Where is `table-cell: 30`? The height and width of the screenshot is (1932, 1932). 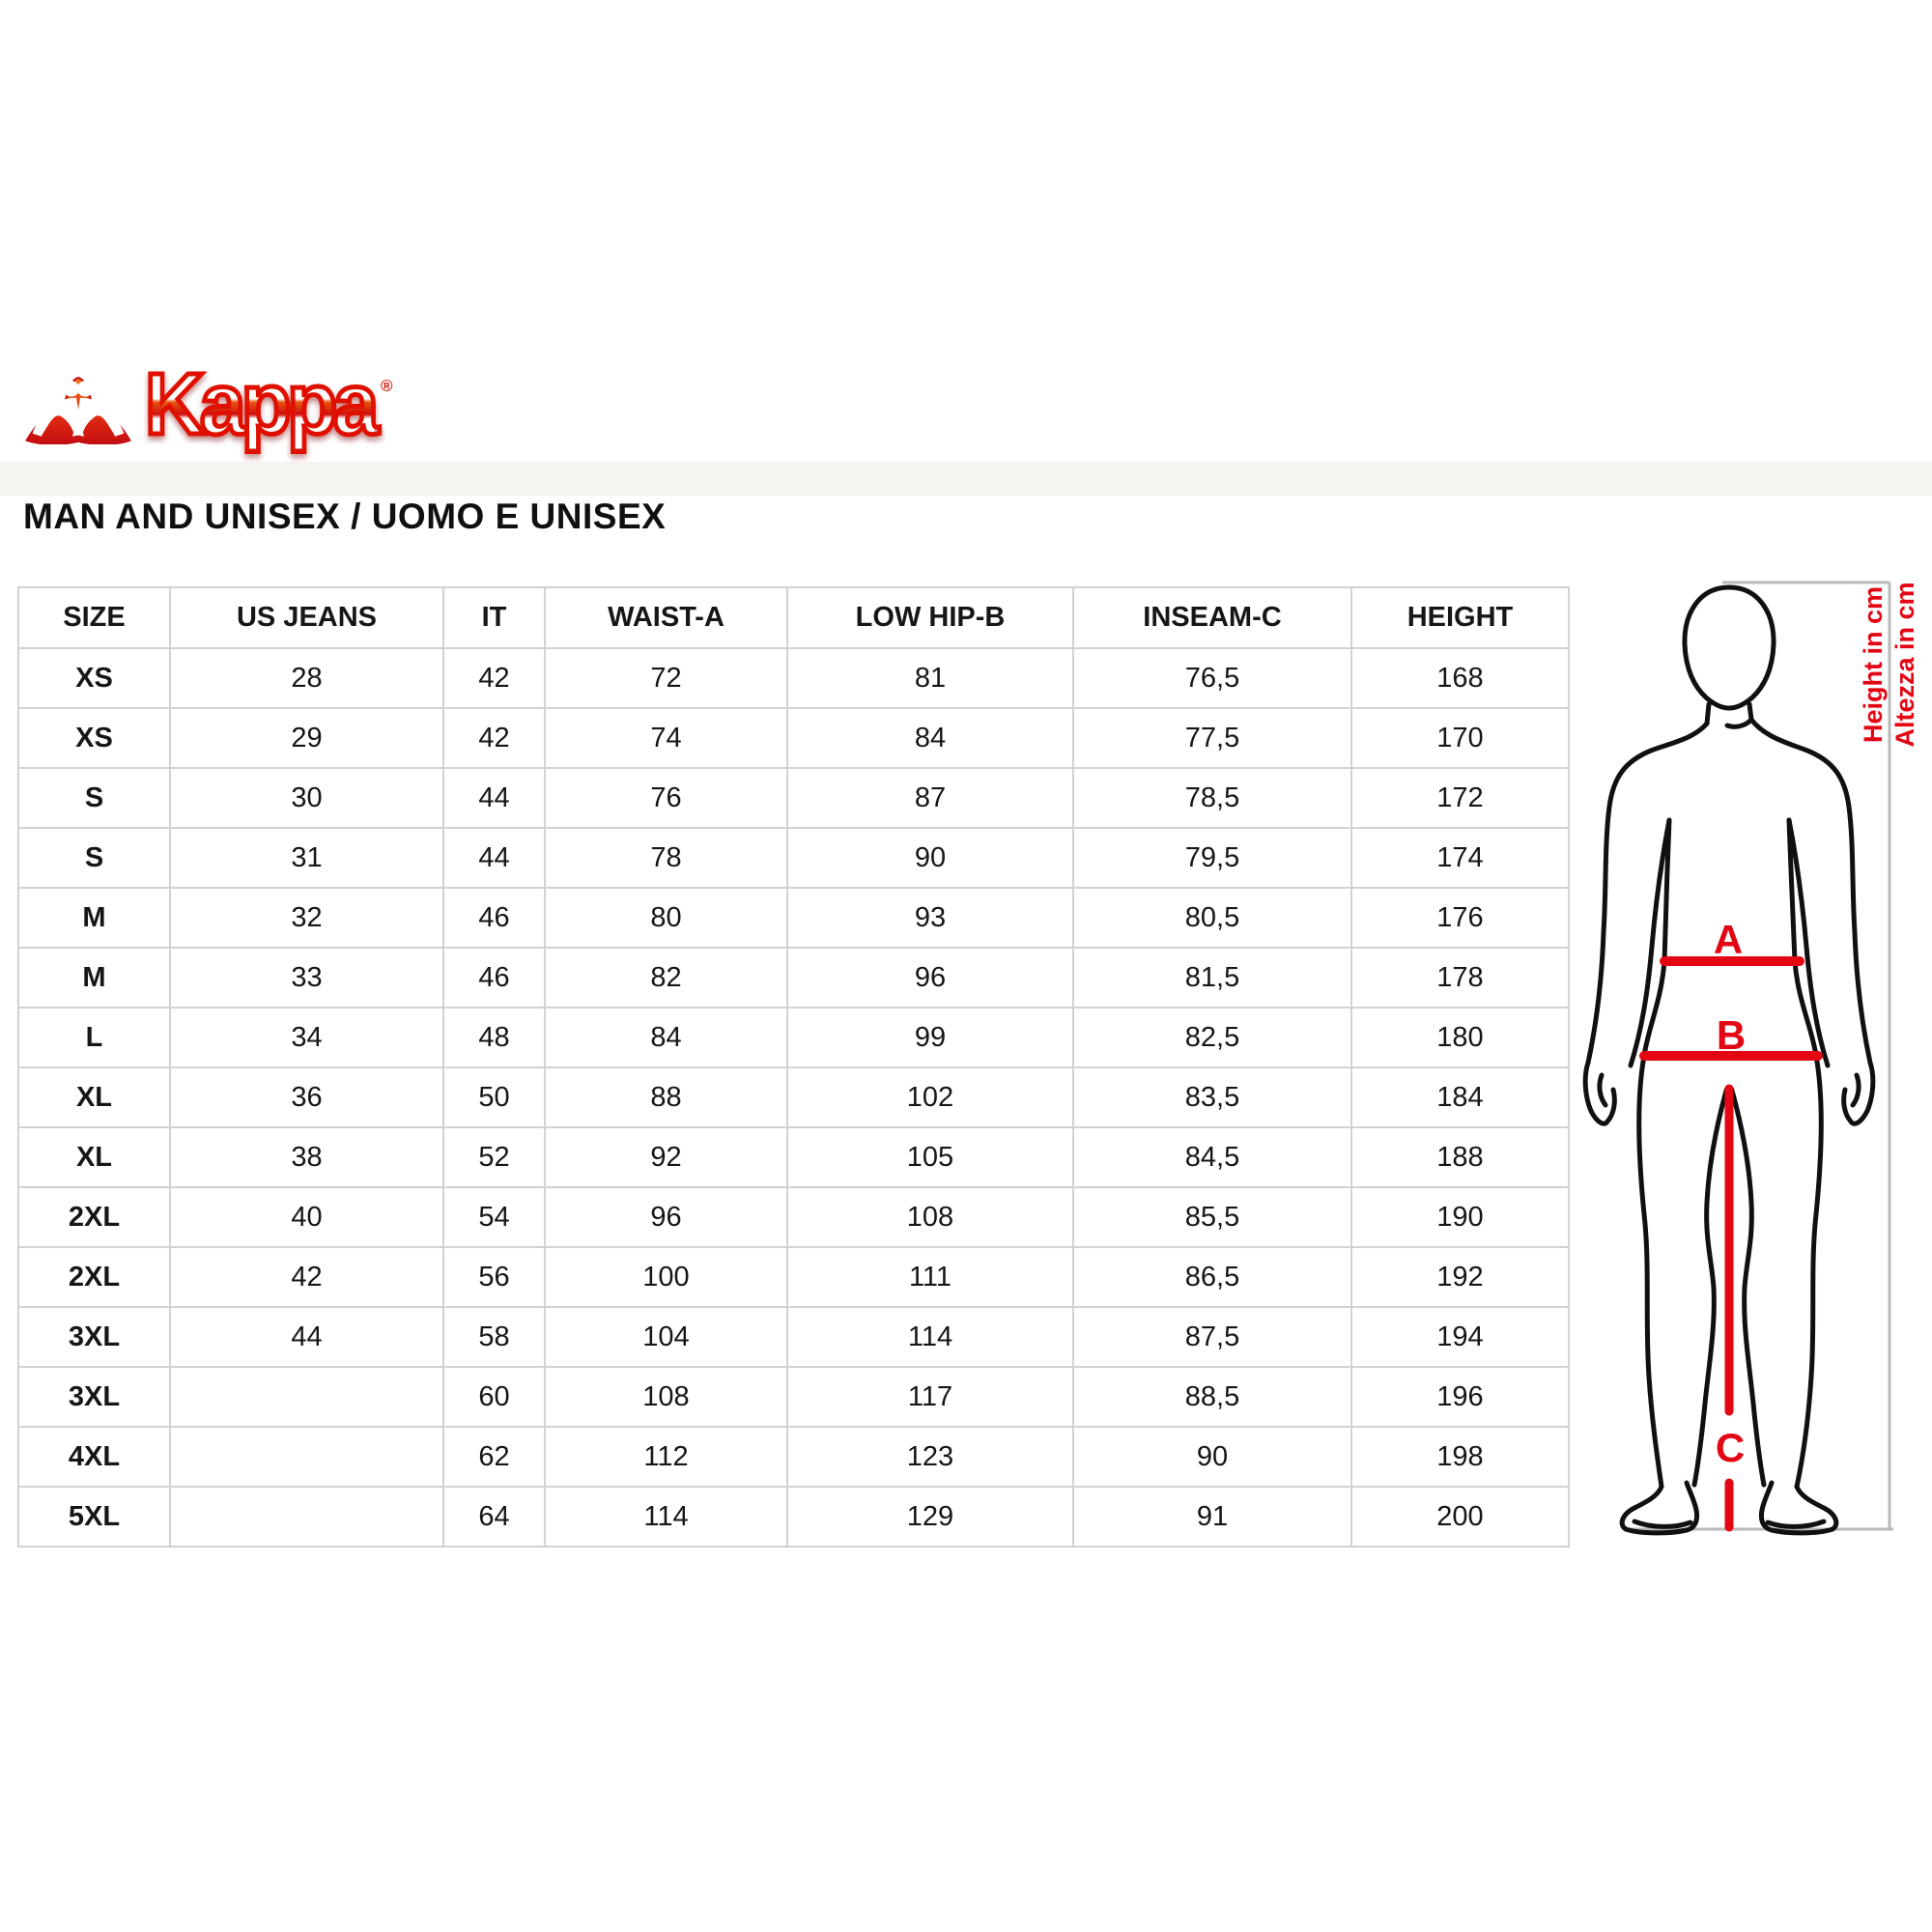
table-cell: 30 is located at coordinates (306, 798).